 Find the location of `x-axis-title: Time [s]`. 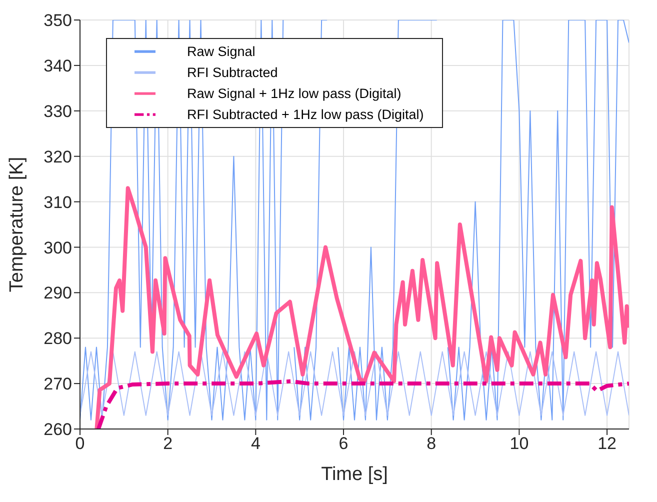

x-axis-title: Time [s] is located at coordinates (354, 474).